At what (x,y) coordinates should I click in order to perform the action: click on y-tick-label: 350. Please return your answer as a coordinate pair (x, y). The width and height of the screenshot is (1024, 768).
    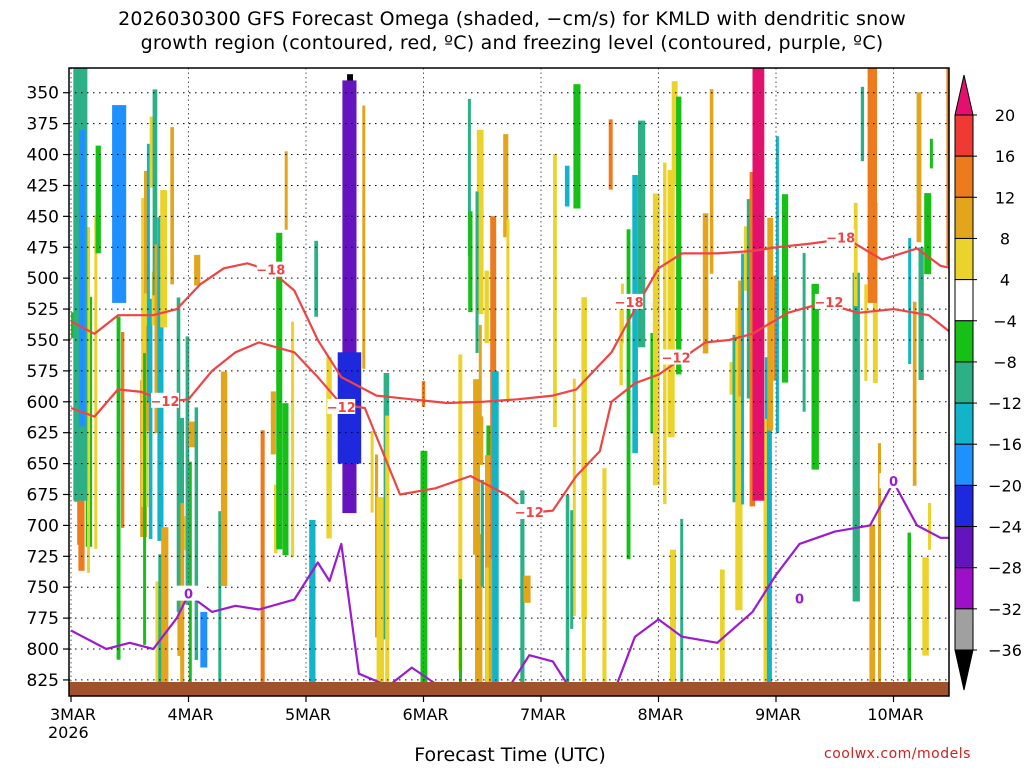
    Looking at the image, I should click on (43, 94).